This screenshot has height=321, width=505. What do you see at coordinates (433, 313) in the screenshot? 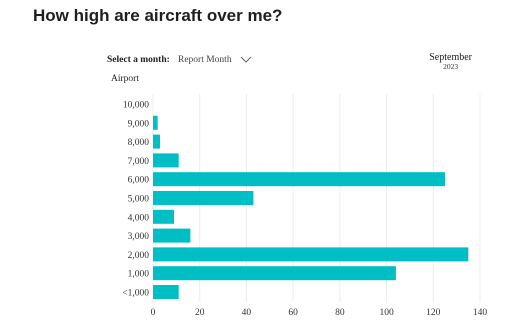
I see `x-tick-label: 120` at bounding box center [433, 313].